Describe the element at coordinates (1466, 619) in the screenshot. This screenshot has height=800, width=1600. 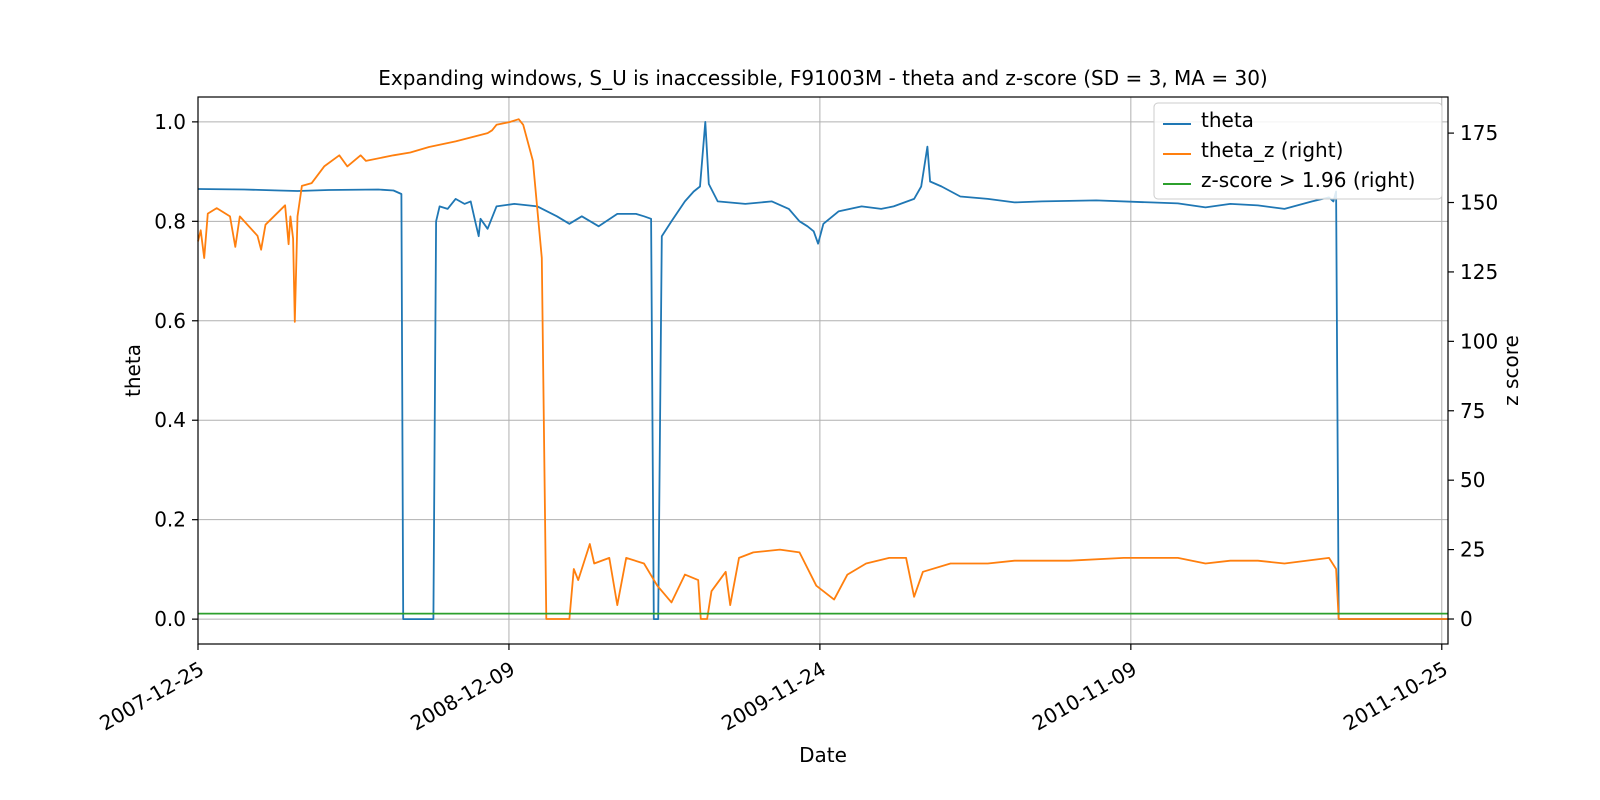
I see `y2-tick-label: 0` at that location.